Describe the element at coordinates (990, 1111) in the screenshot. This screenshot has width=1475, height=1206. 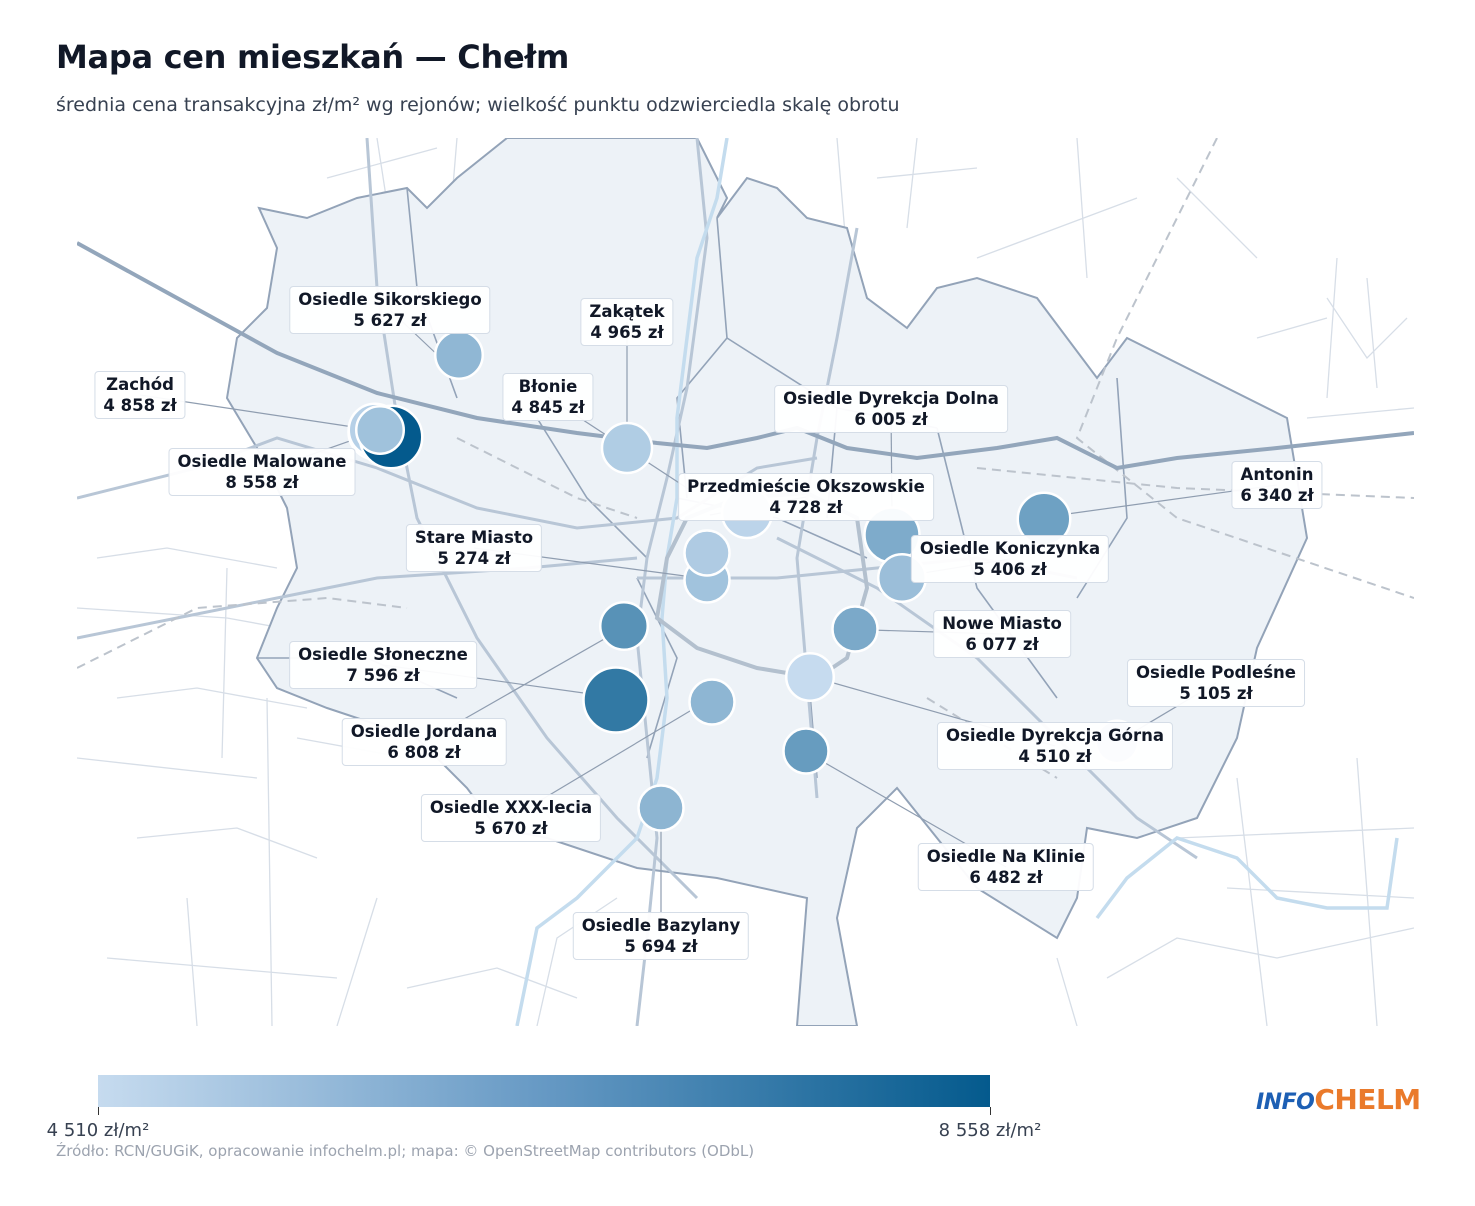
I see `legend-tick-max` at that location.